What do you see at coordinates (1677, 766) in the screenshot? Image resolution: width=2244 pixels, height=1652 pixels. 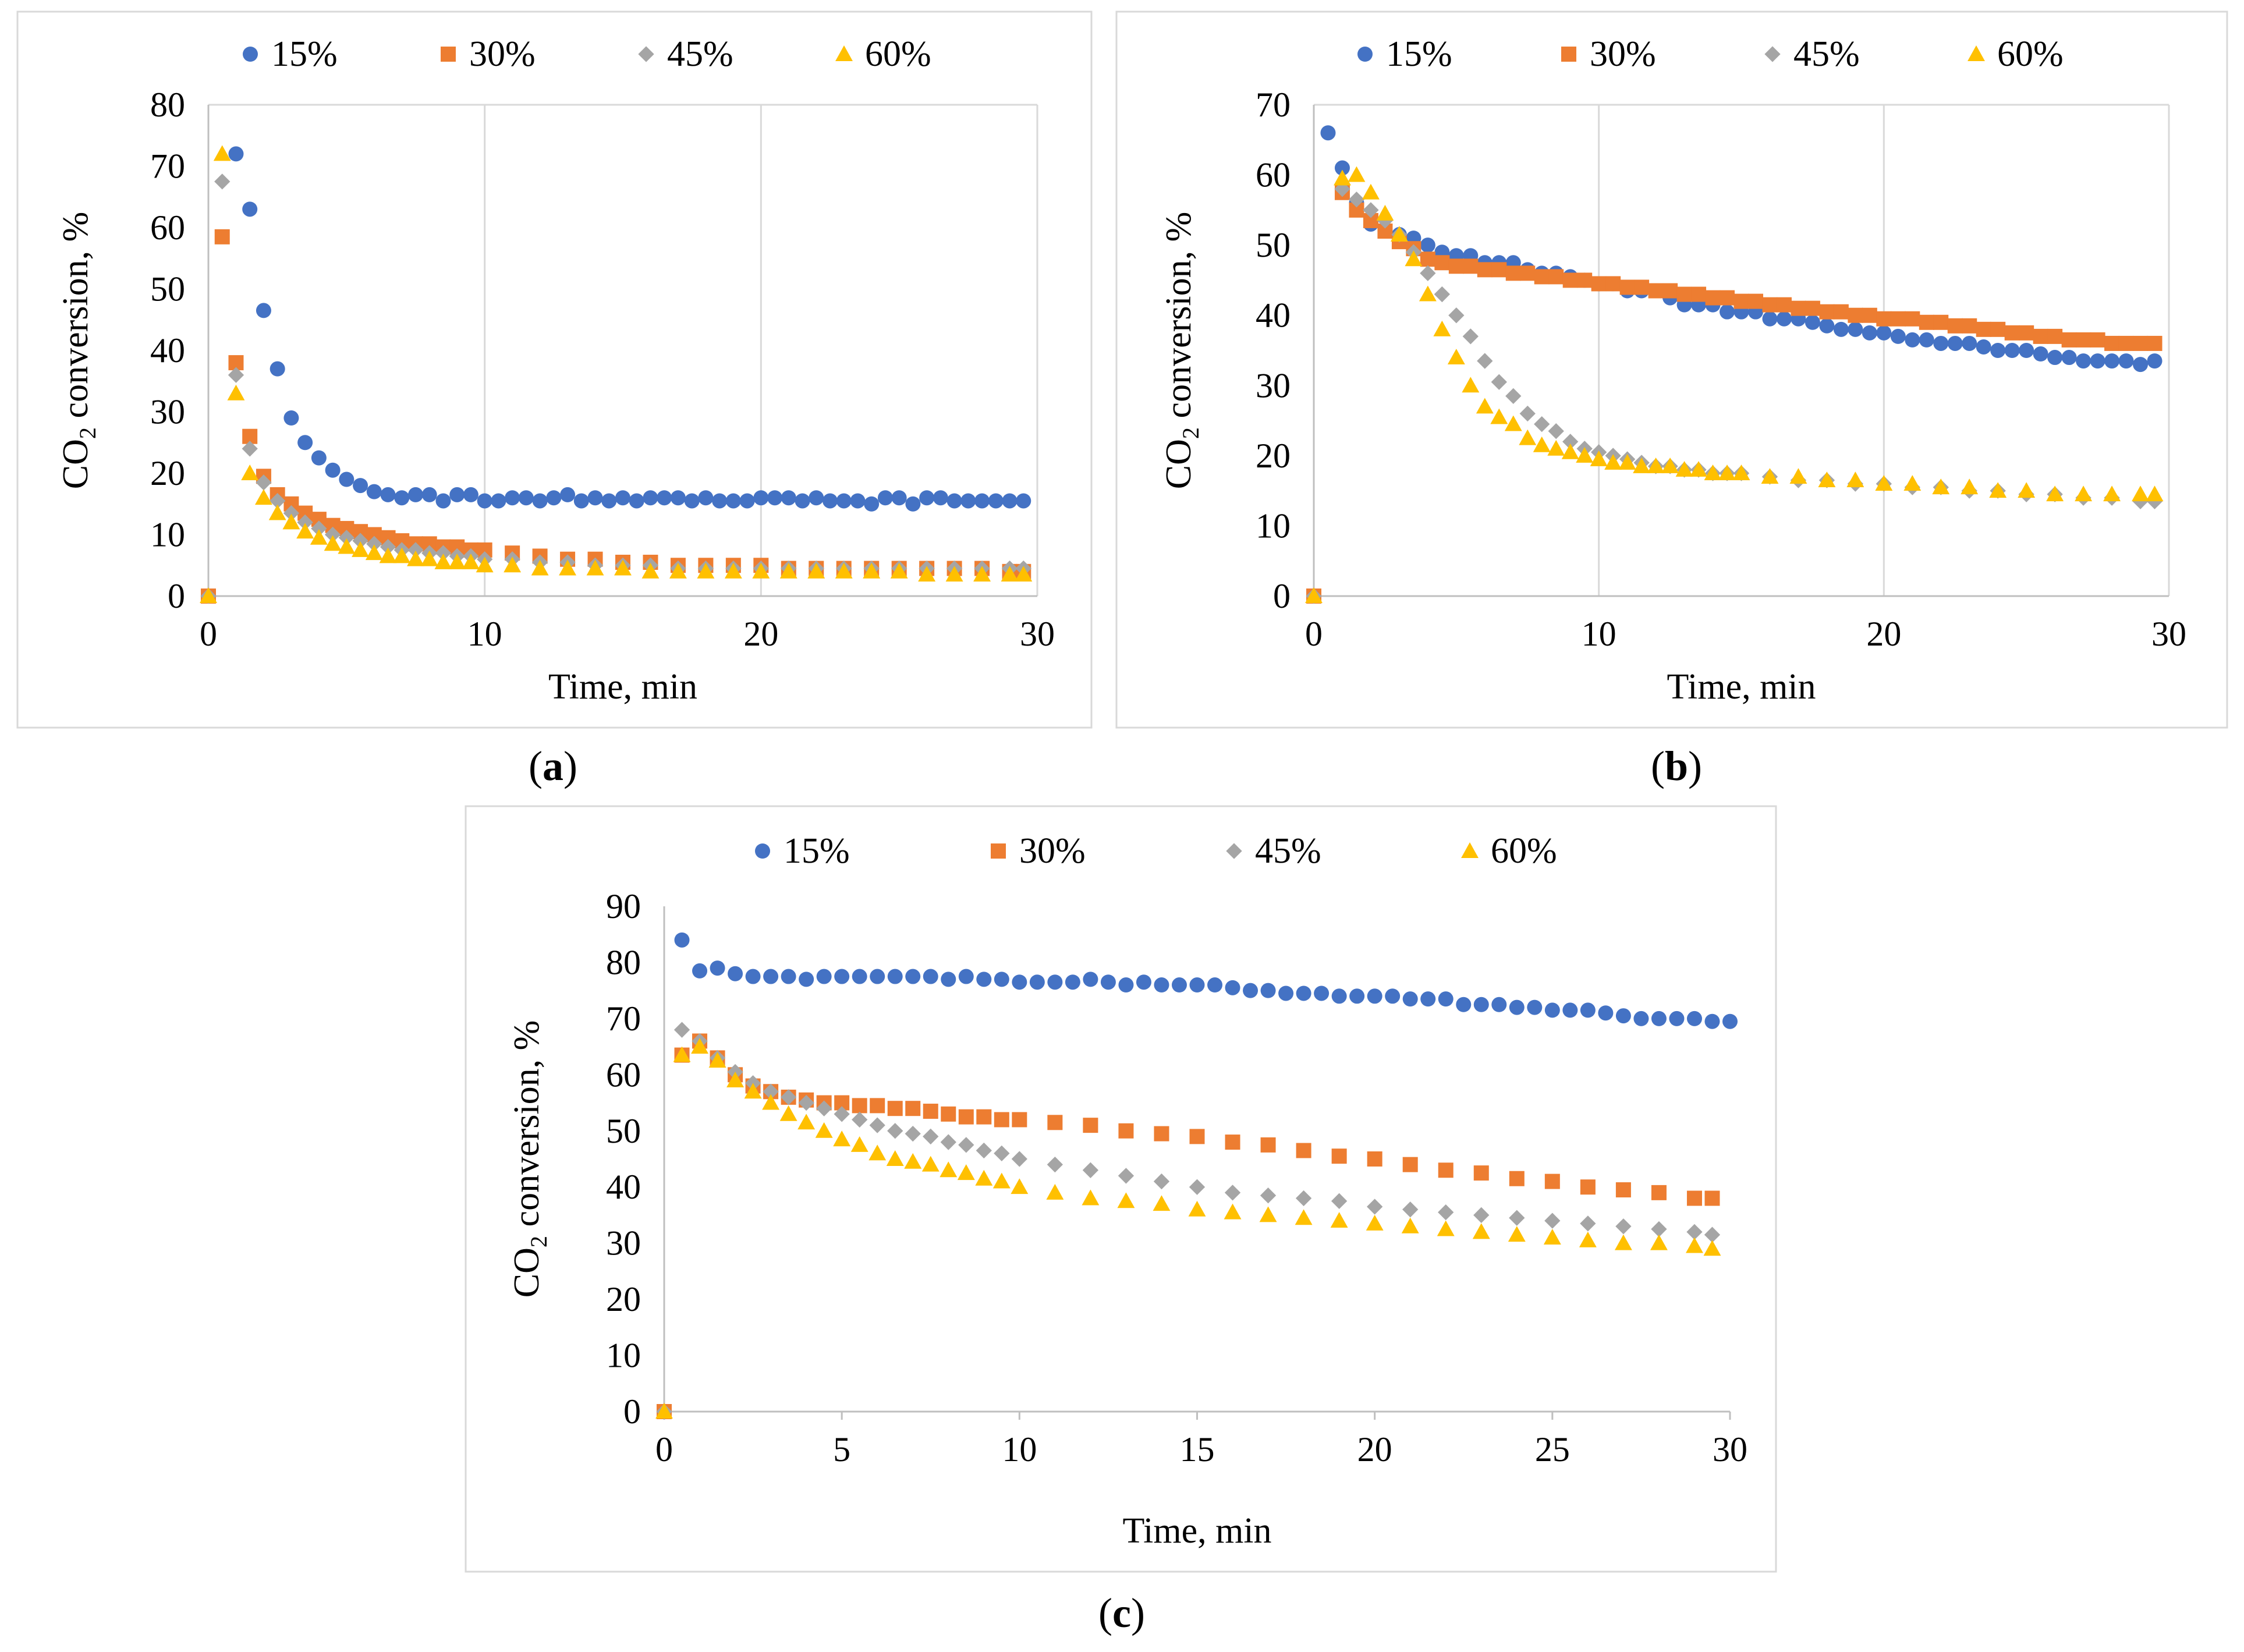 I see `panel-label-b: (b)` at bounding box center [1677, 766].